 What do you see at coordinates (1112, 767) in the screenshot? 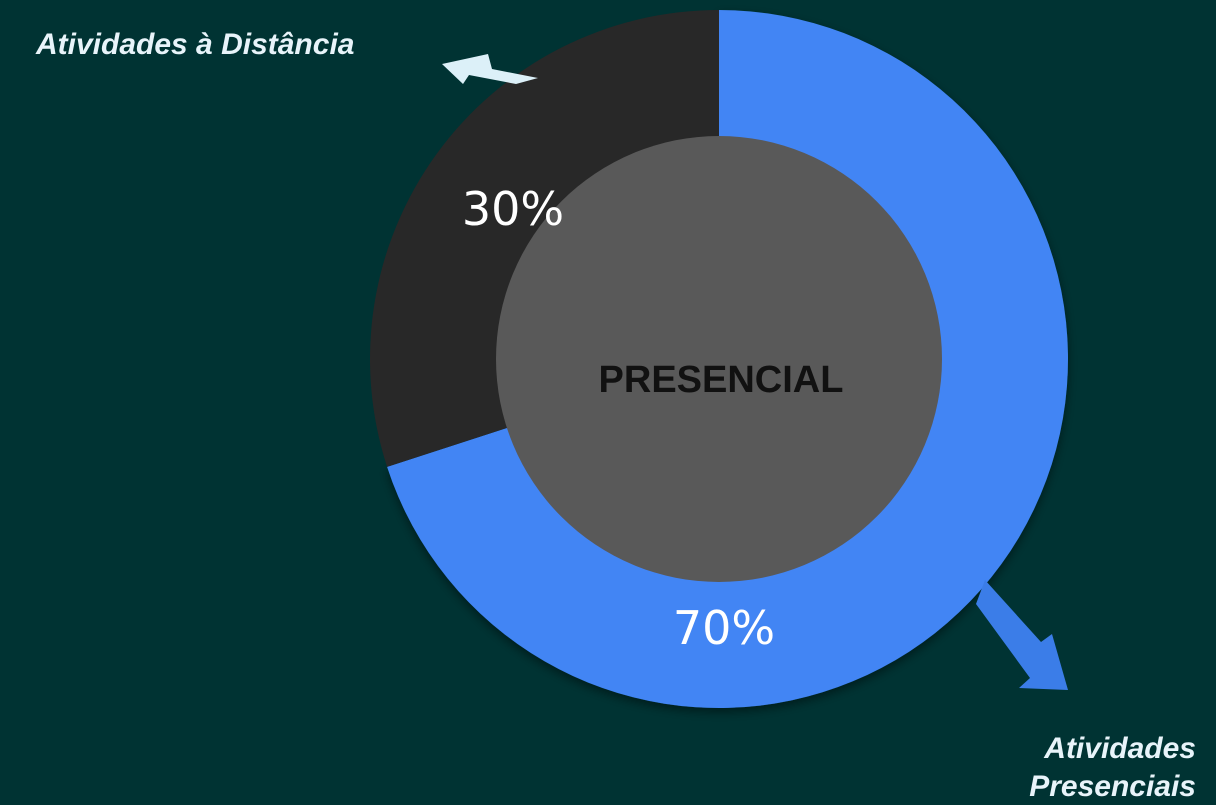
I see `legend-label-presenciais: Atividades Presenciais` at bounding box center [1112, 767].